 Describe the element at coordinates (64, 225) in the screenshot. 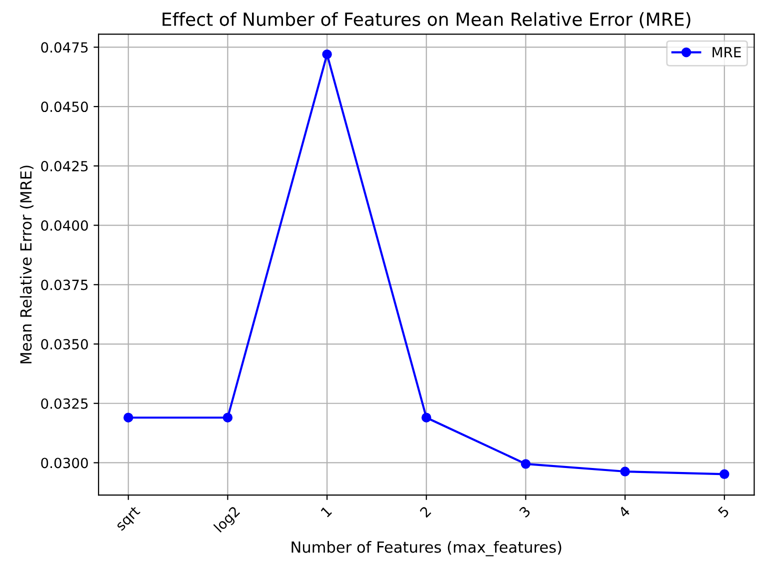

I see `y-tick-label: 0.0400` at that location.